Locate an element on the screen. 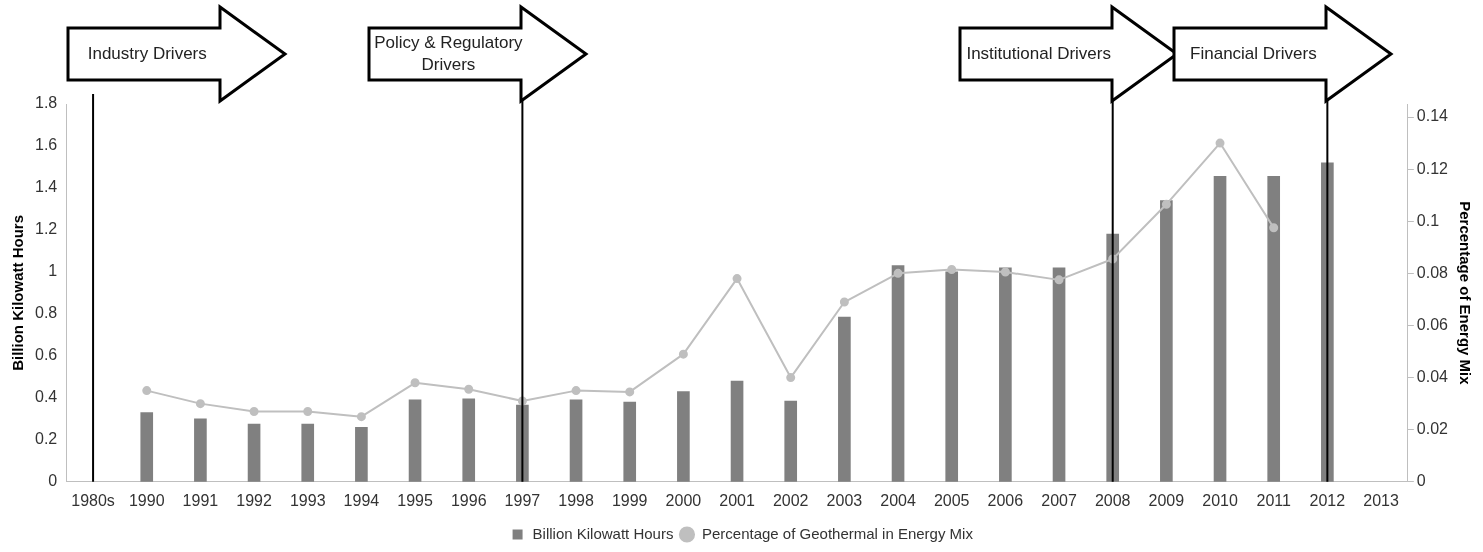 Image resolution: width=1483 pixels, height=552 pixels. x-tick-label: 2009 is located at coordinates (1166, 500).